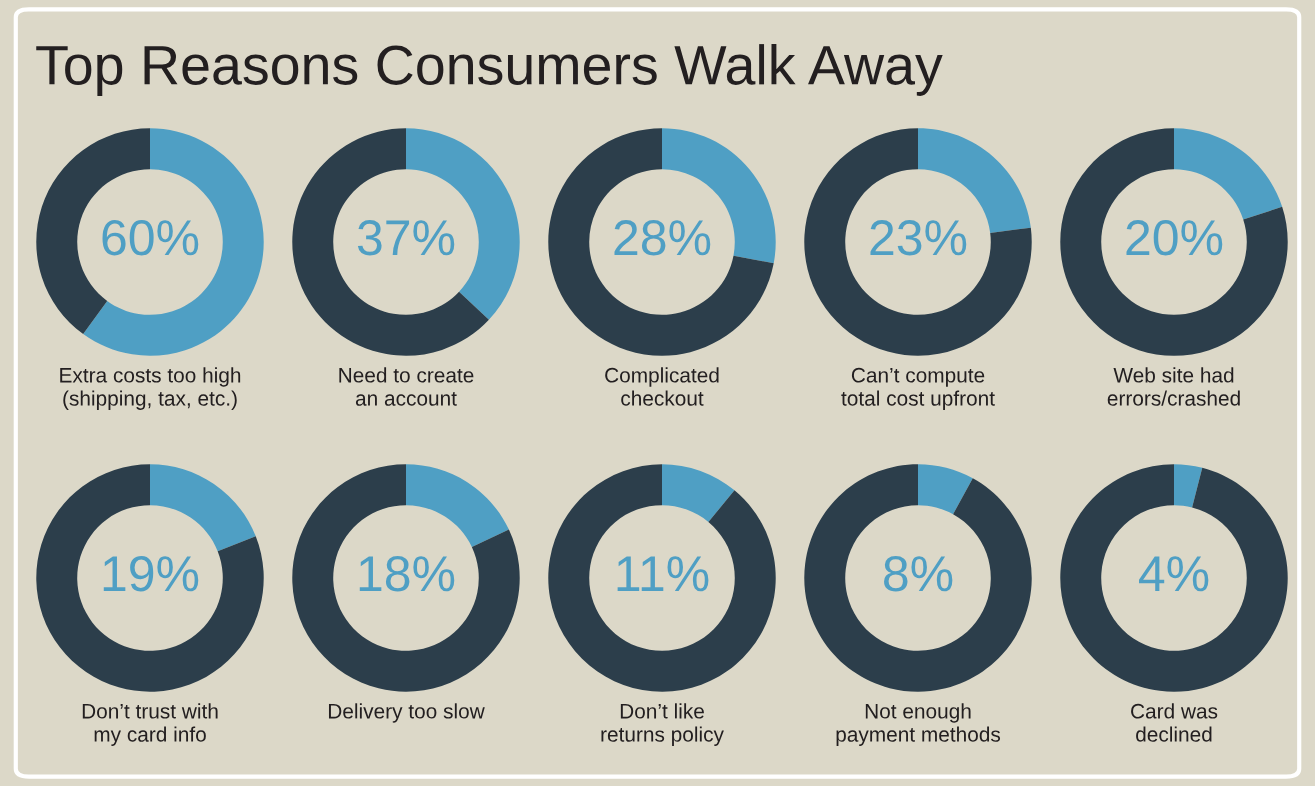 Image resolution: width=1315 pixels, height=786 pixels. What do you see at coordinates (662, 724) in the screenshot?
I see `text: Don’t like returns policy` at bounding box center [662, 724].